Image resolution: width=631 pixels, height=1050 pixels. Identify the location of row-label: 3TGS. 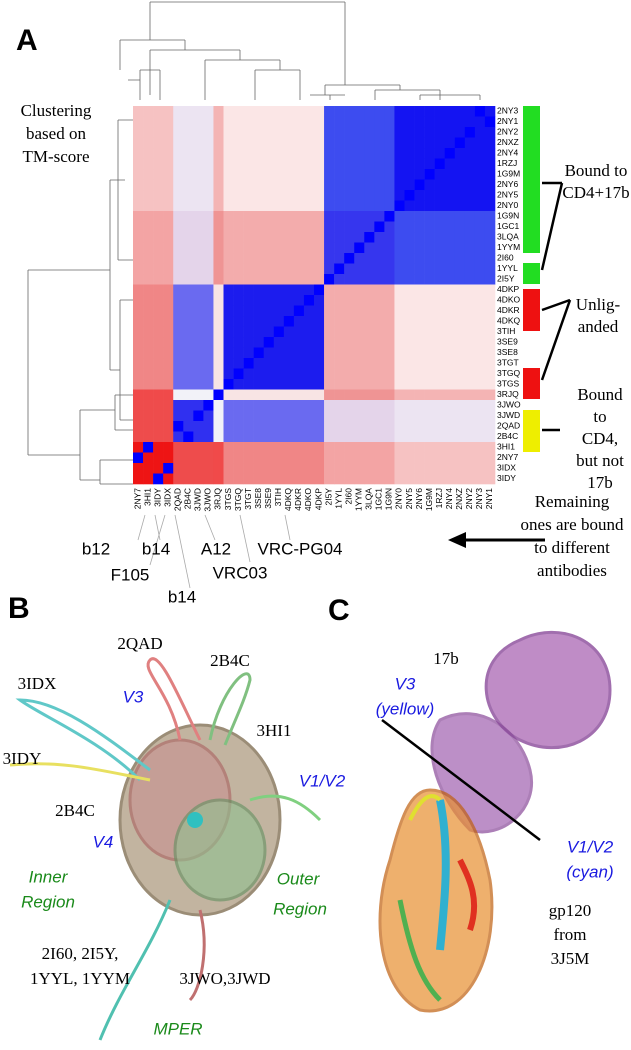
(508, 384).